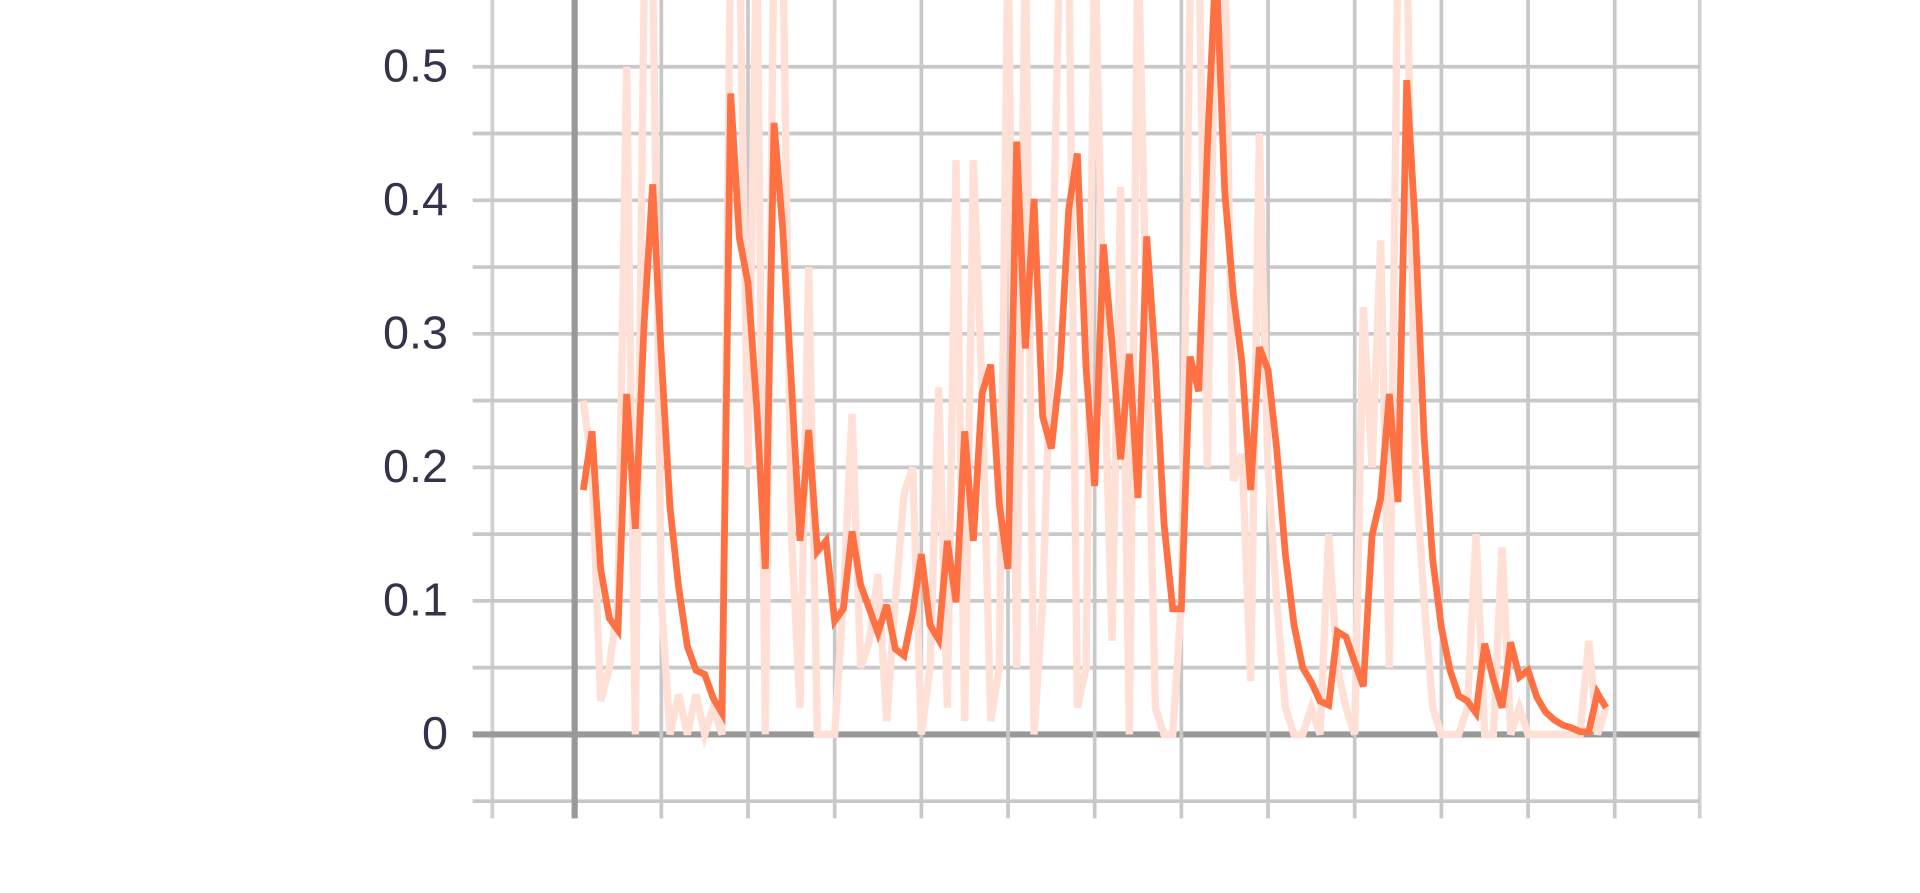  Describe the element at coordinates (415, 600) in the screenshot. I see `y-tick-label: 0.1` at that location.